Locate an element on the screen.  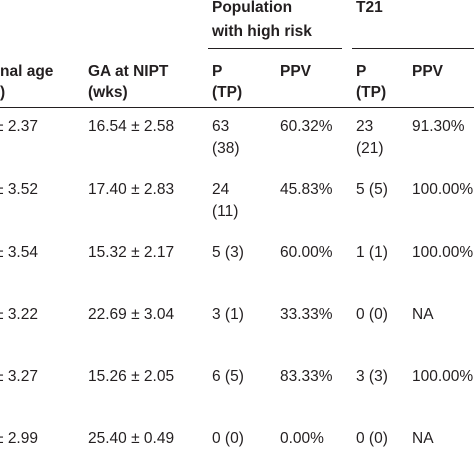
table-cell-ga-nipt: 17.40 ± 2.83 is located at coordinates (131, 189).